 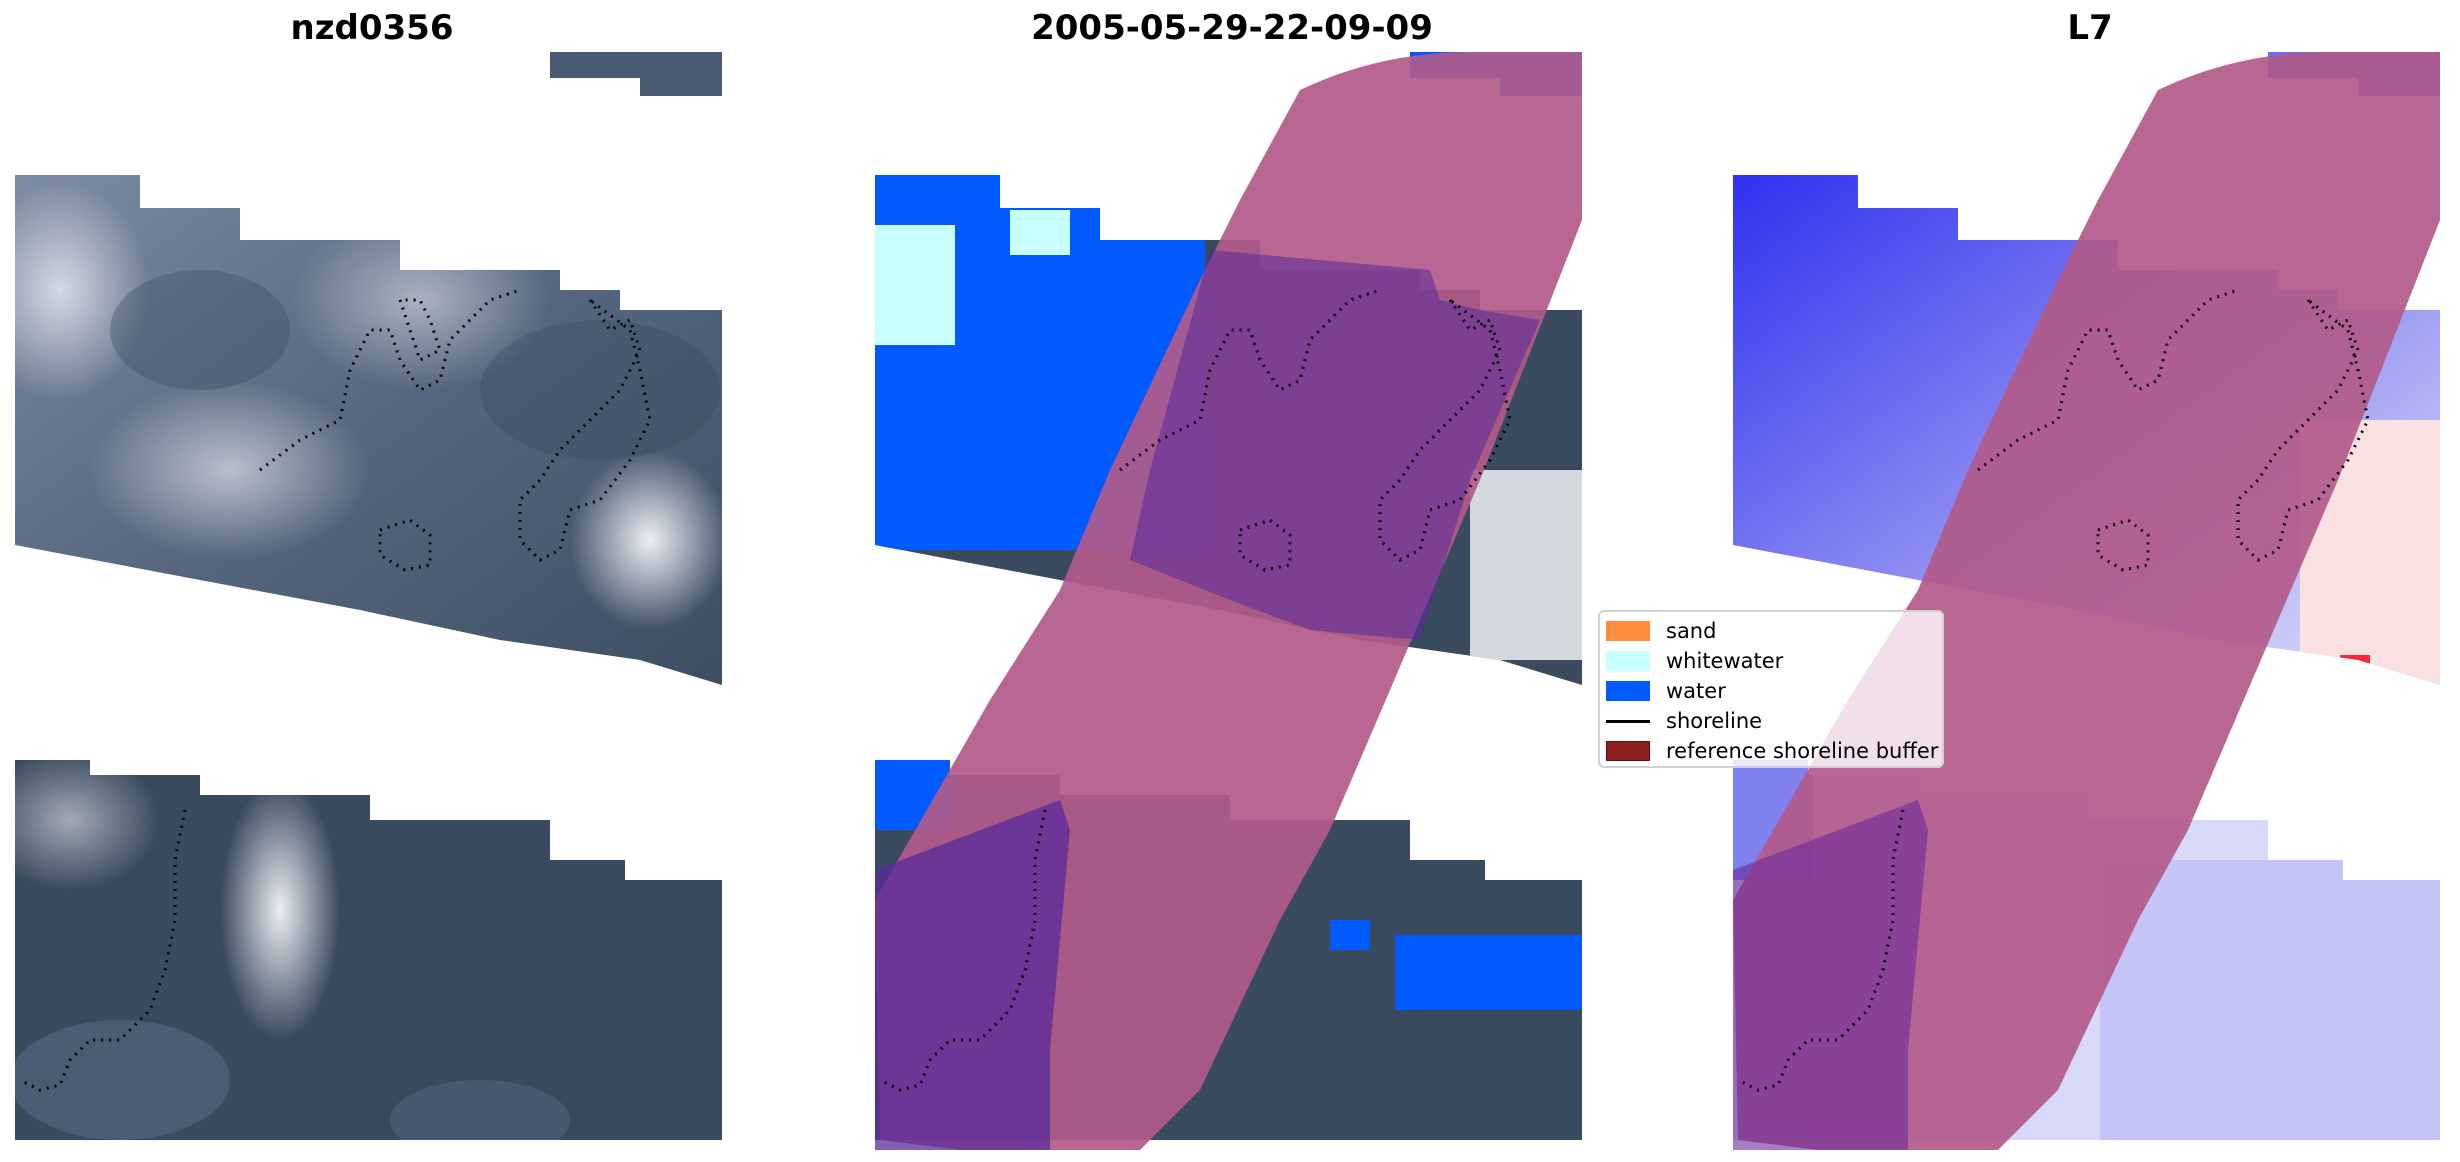 What do you see at coordinates (1628, 691) in the screenshot?
I see `water-swatch` at bounding box center [1628, 691].